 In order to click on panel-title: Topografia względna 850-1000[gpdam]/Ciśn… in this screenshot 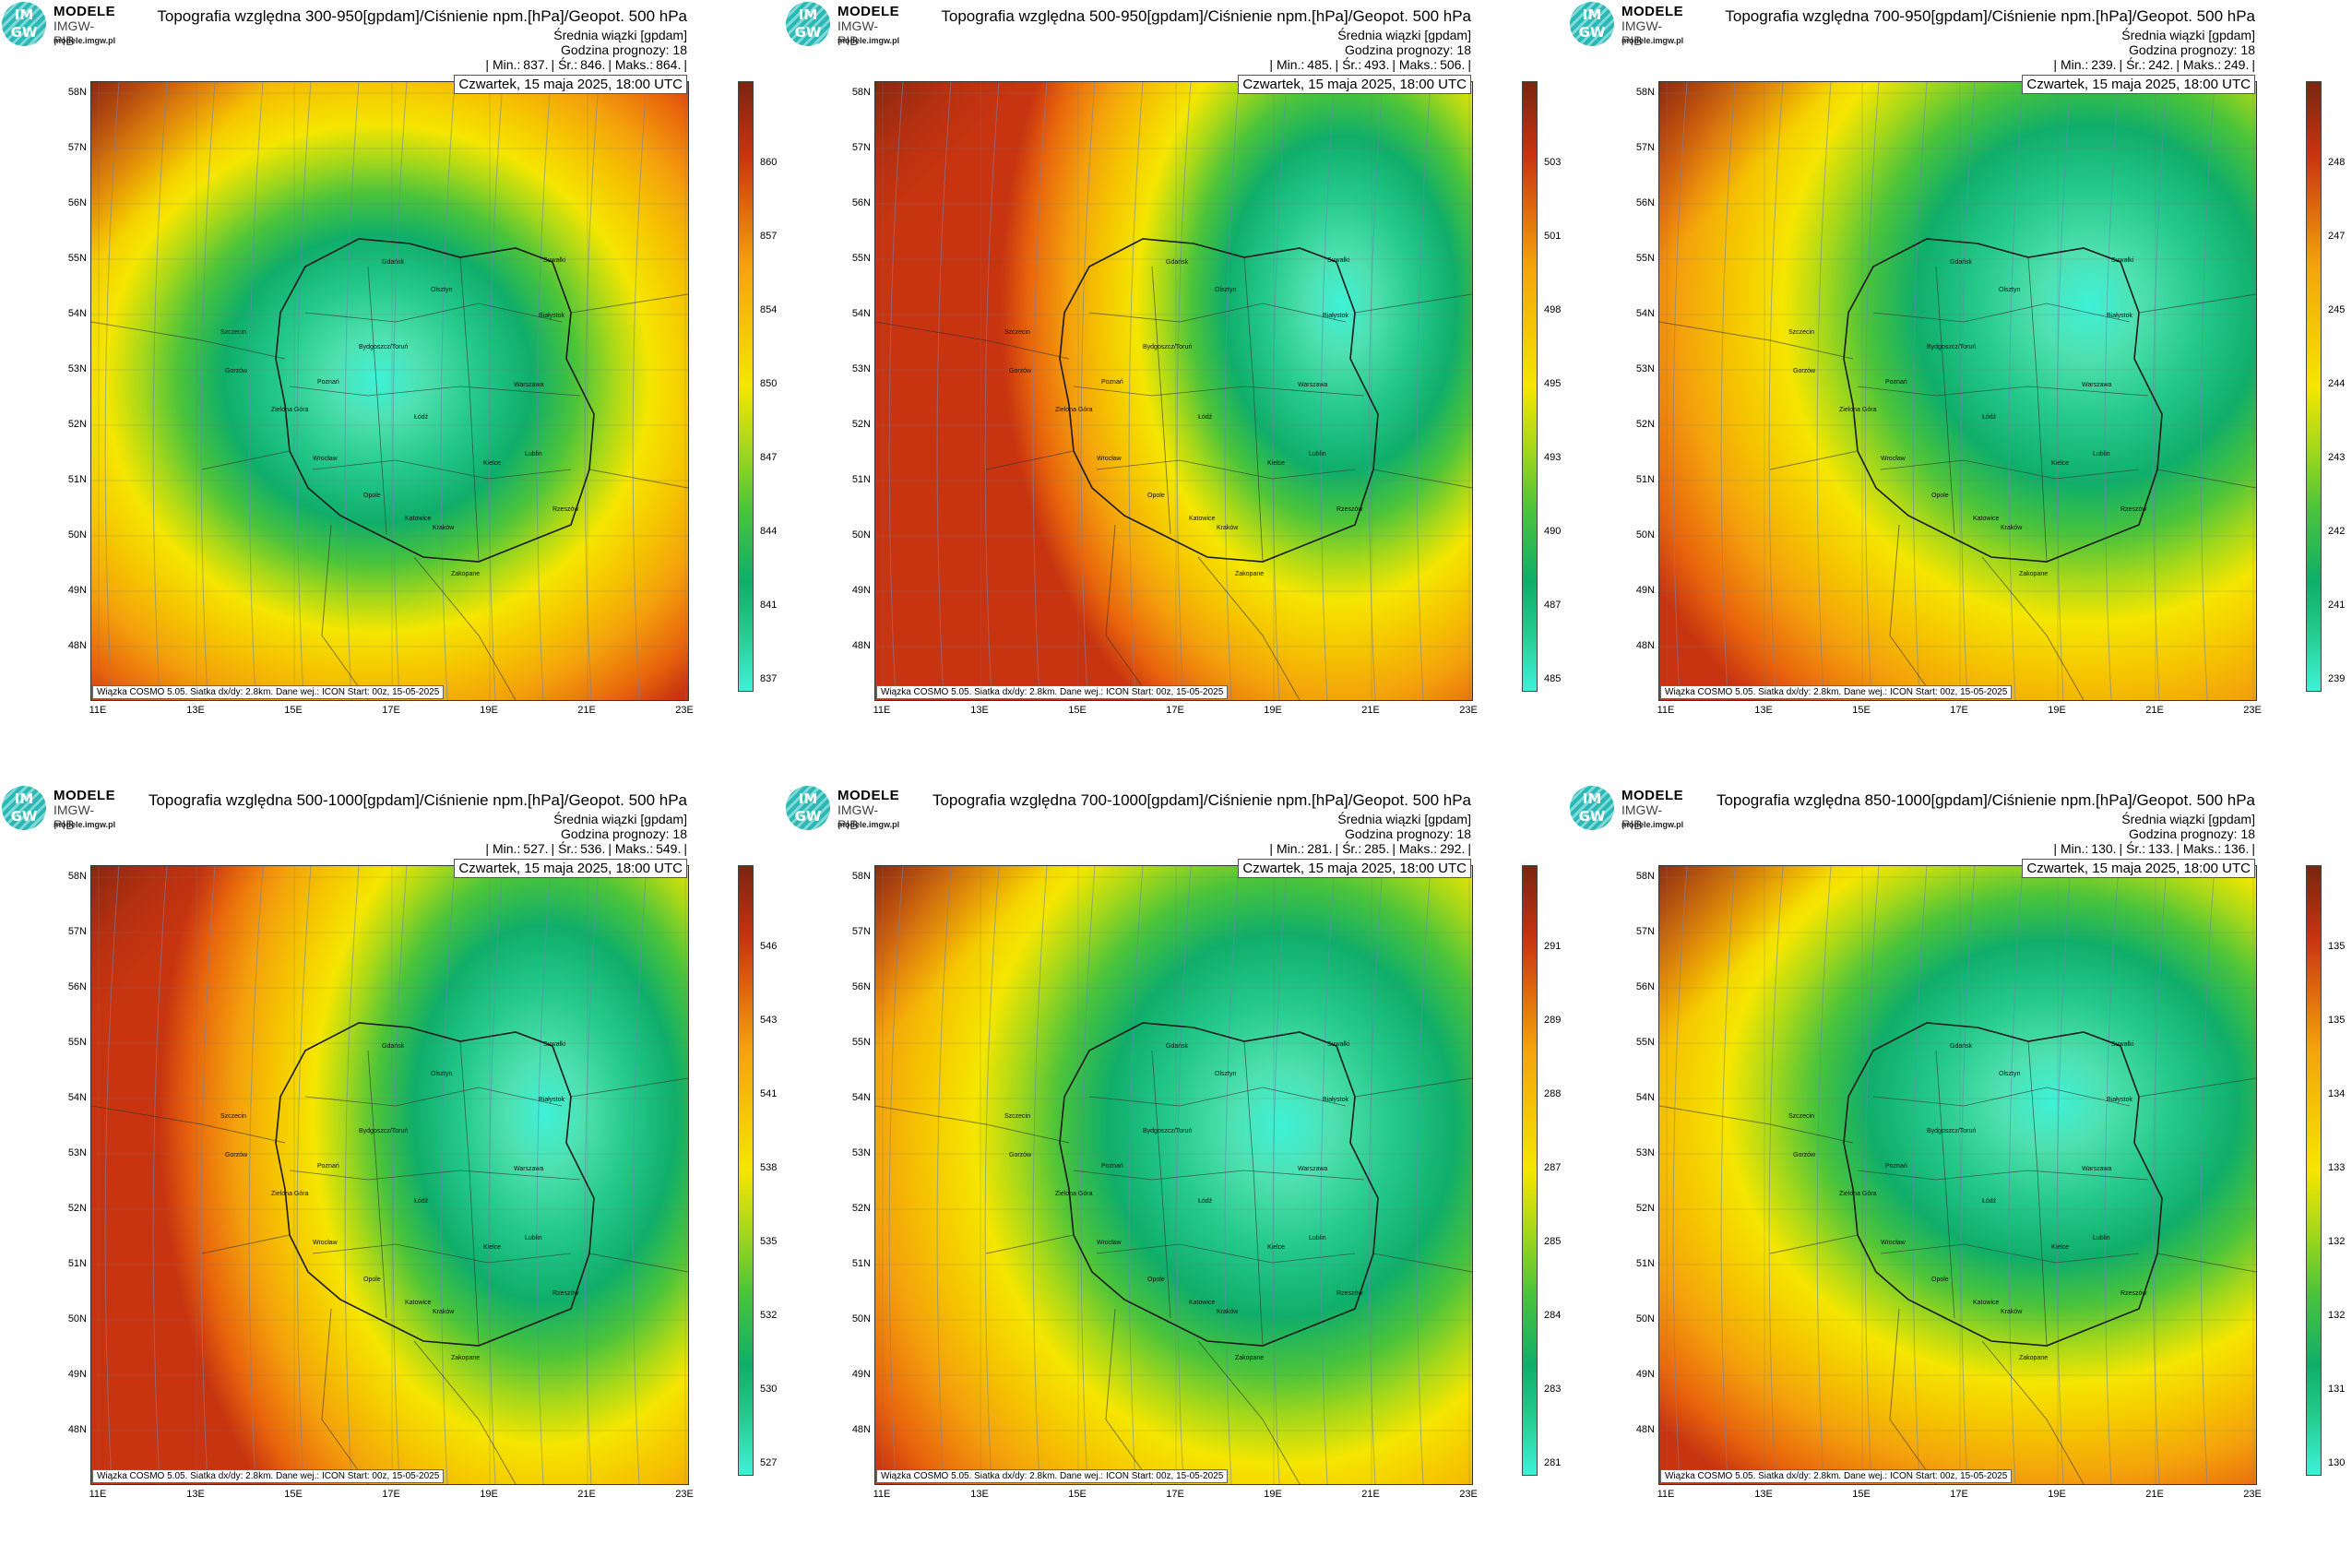, I will do `click(1985, 800)`.